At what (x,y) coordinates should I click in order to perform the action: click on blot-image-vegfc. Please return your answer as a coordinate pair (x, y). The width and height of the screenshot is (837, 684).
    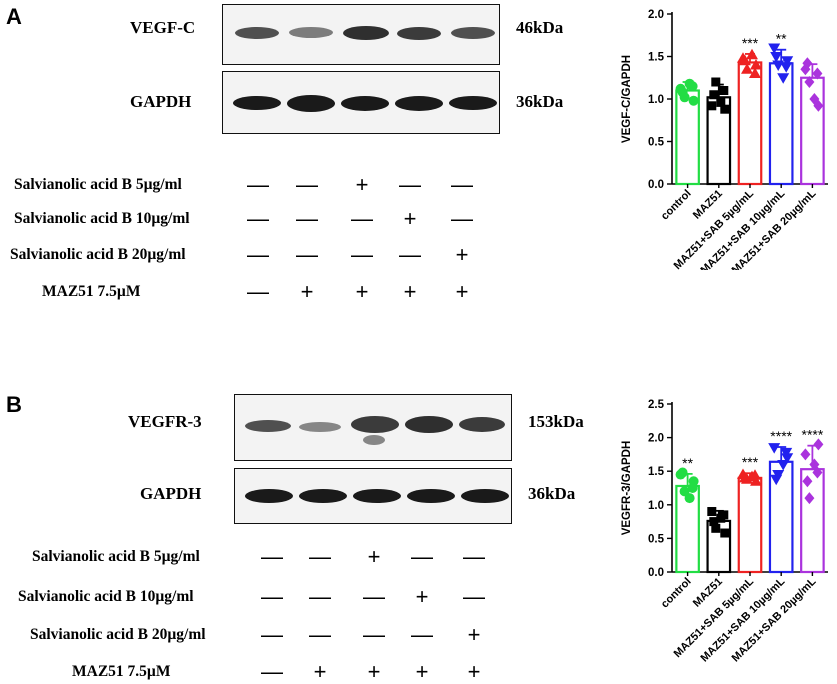
    Looking at the image, I should click on (361, 34).